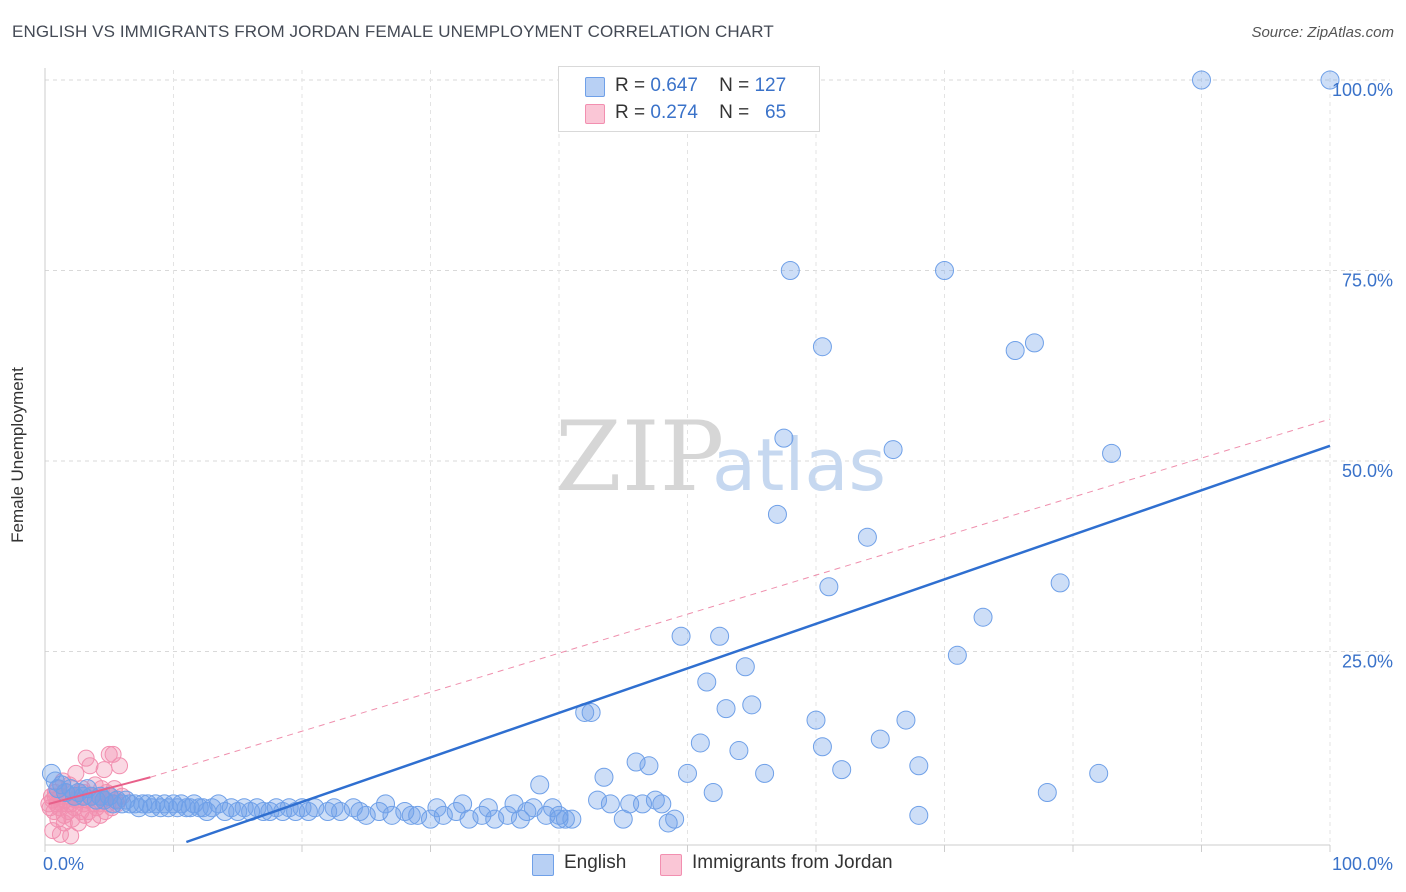 This screenshot has width=1406, height=892. I want to click on bottom-legend-swatch-jordan, so click(671, 865).